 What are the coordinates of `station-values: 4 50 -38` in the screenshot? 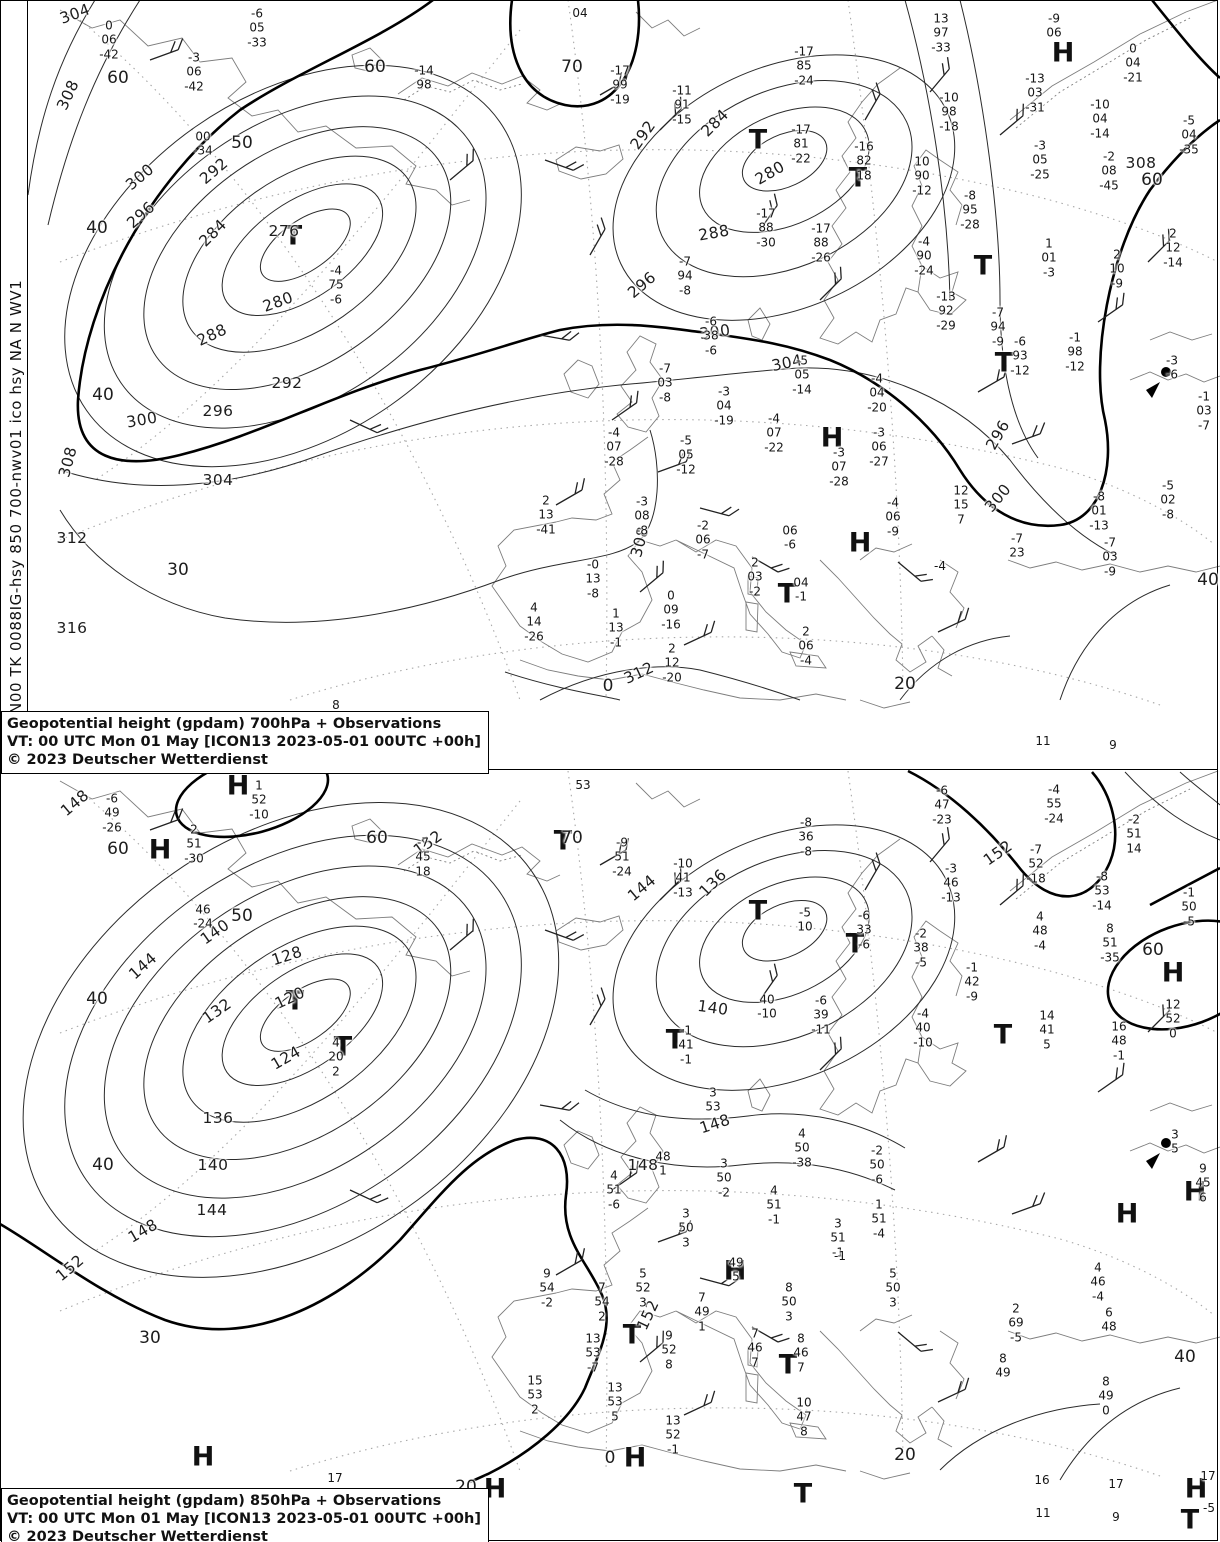 It's located at (802, 1147).